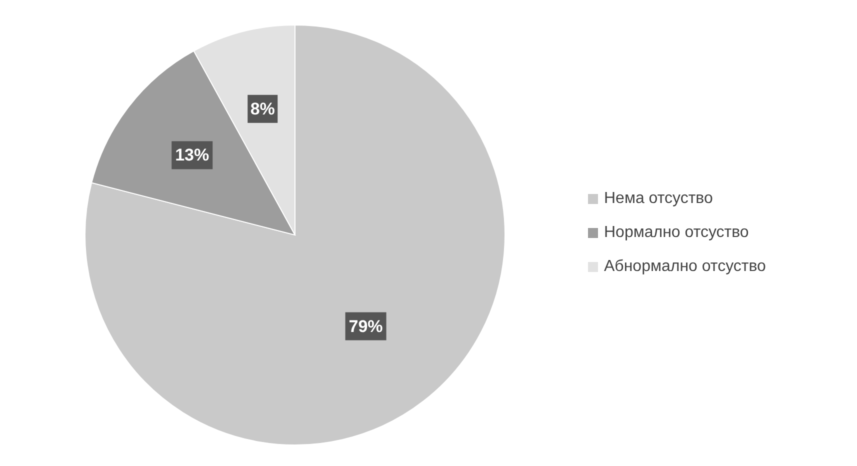 The image size is (857, 466). Describe the element at coordinates (658, 199) in the screenshot. I see `legend-label: Нема отсуство` at that location.